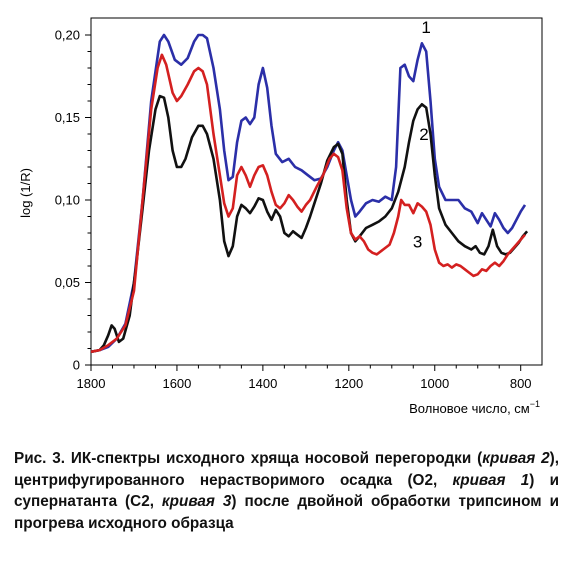 The image size is (571, 576). What do you see at coordinates (67, 200) in the screenshot?
I see `y-tick-label: 0,10` at bounding box center [67, 200].